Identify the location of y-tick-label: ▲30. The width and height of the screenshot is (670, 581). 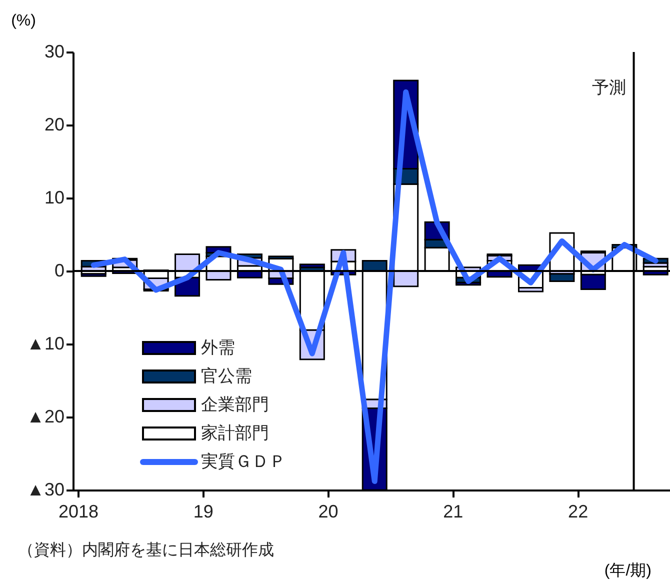
(45, 490).